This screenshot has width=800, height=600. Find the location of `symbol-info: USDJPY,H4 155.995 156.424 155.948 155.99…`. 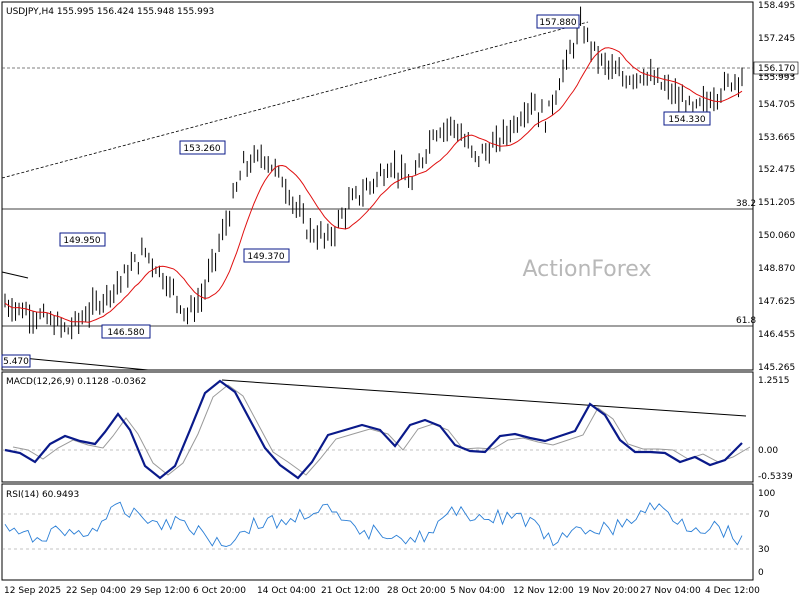

symbol-info: USDJPY,H4 155.995 156.424 155.948 155.99… is located at coordinates (110, 12).